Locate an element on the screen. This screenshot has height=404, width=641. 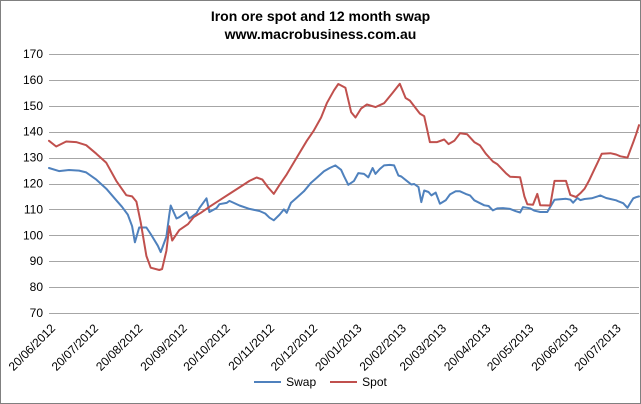
y-tick-label: 70 is located at coordinates (37, 313).